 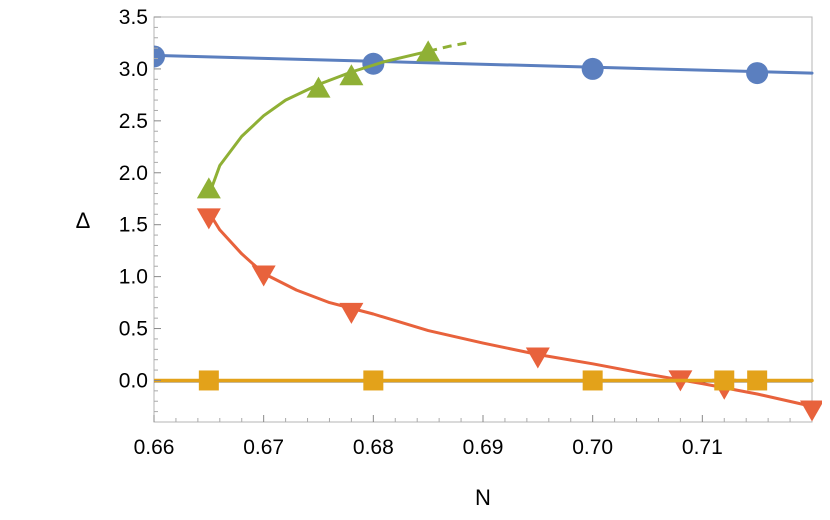 I want to click on y-tick-label: 0.0, so click(x=133, y=380).